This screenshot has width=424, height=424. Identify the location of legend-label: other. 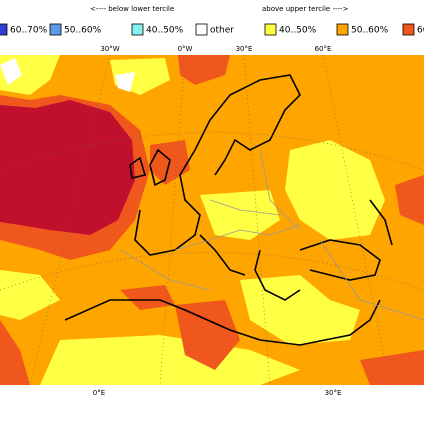
(222, 31).